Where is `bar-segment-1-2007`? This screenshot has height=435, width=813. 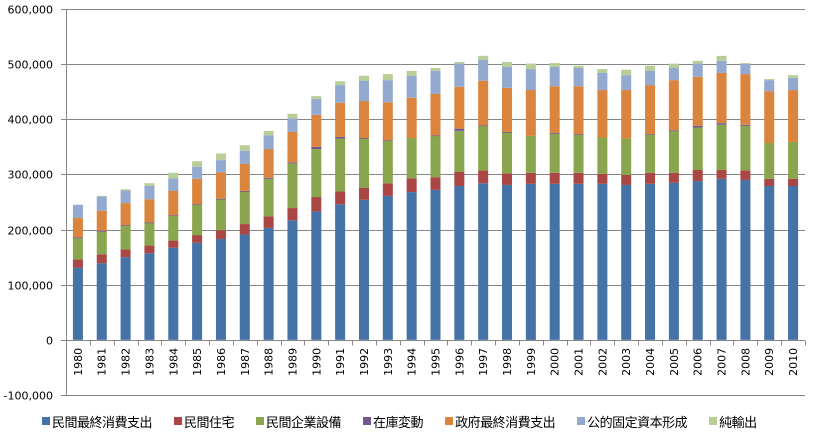 bar-segment-1-2007 is located at coordinates (721, 174).